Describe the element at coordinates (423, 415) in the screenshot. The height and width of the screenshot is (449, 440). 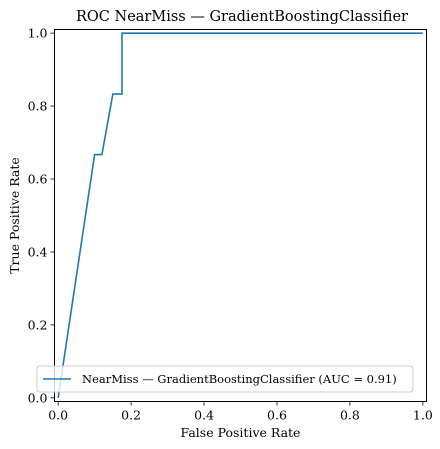
I see `x-tick-label: 1.0` at that location.